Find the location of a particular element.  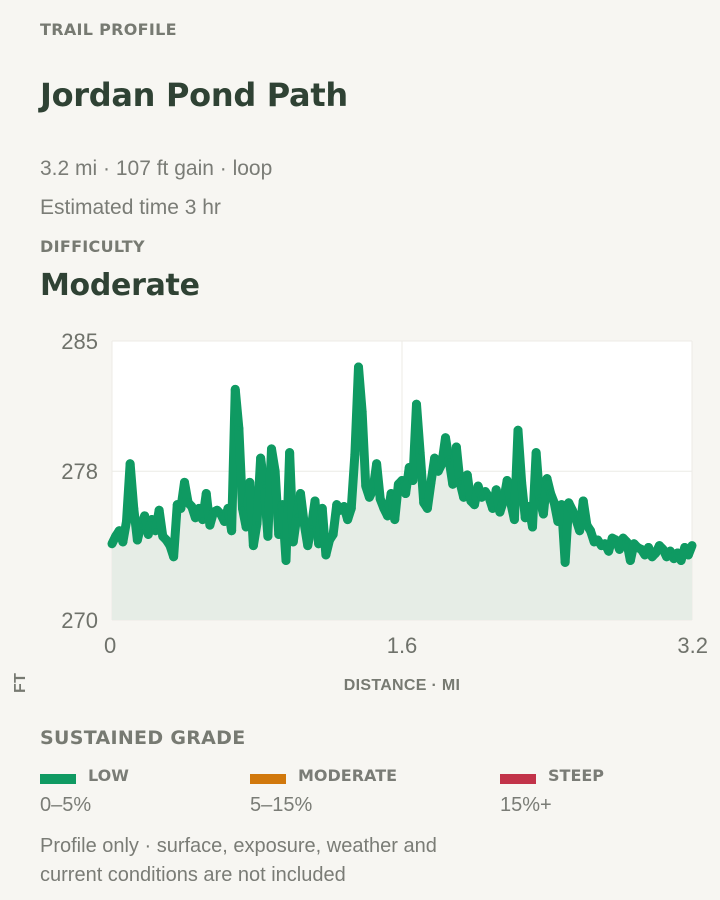

y-axis-label: ELEVATION · FT is located at coordinates (20, 686).